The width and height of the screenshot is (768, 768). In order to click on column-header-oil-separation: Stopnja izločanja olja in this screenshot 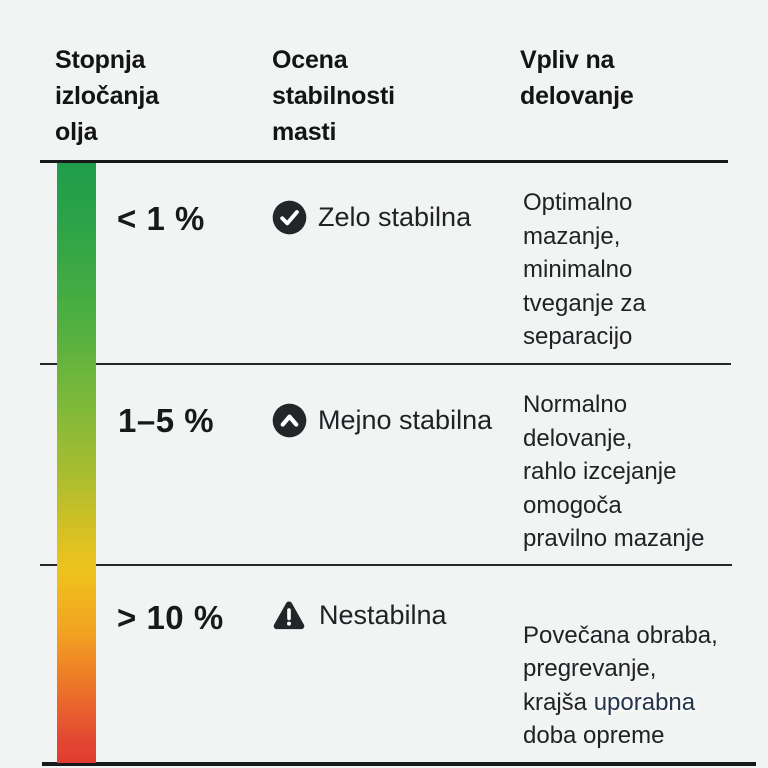, I will do `click(107, 96)`.